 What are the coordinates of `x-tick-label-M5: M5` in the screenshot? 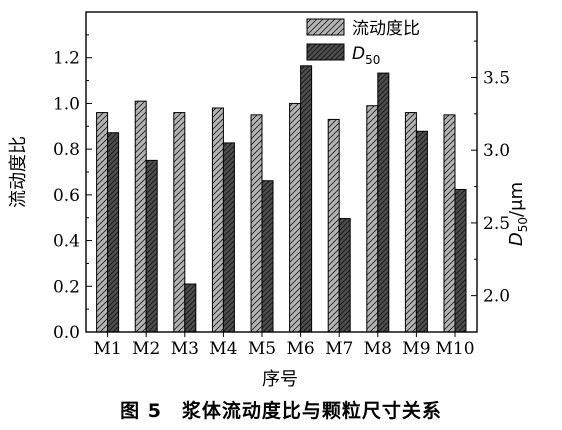 It's located at (262, 349).